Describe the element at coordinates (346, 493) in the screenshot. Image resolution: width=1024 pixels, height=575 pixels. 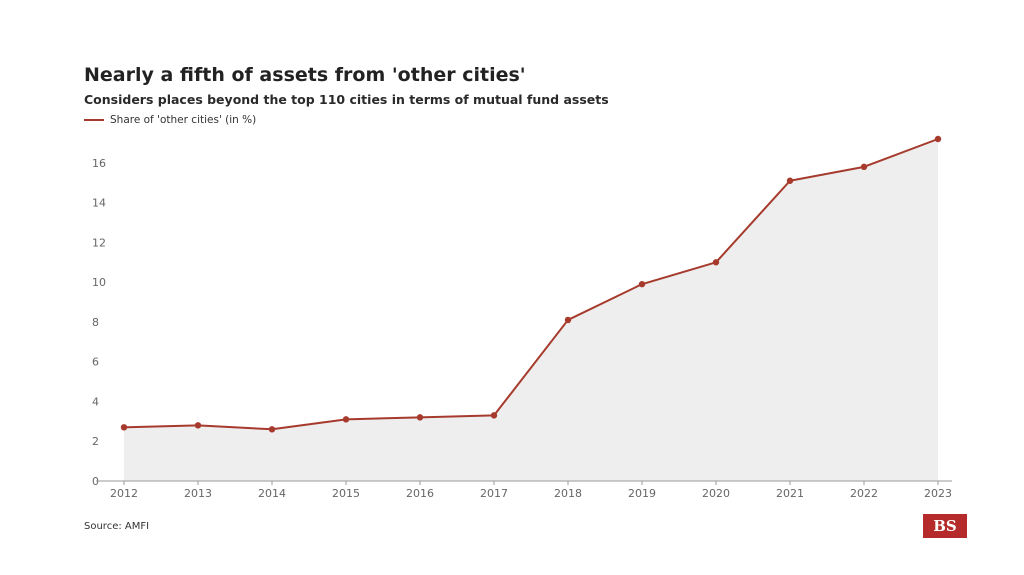
I see `x-tick-label: 2015` at that location.